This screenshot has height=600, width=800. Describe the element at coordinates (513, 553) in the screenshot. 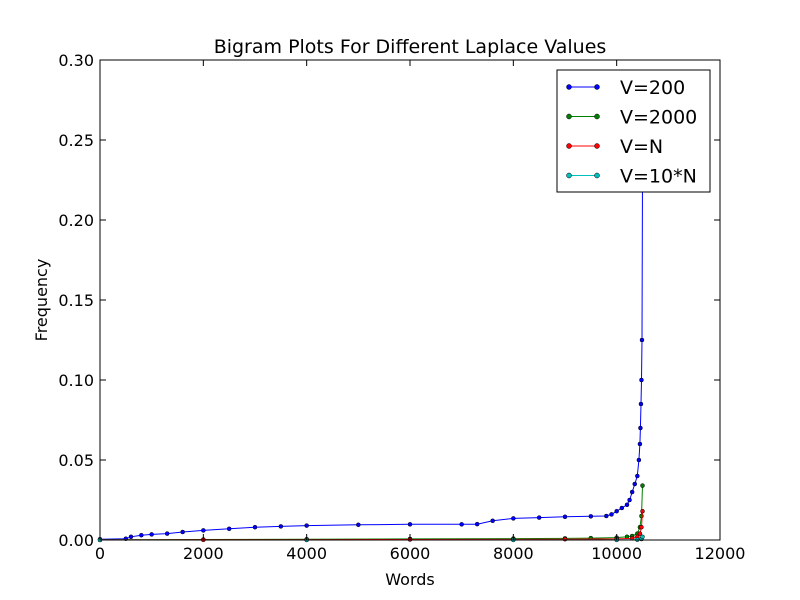

I see `x-tick-label: 8000` at that location.